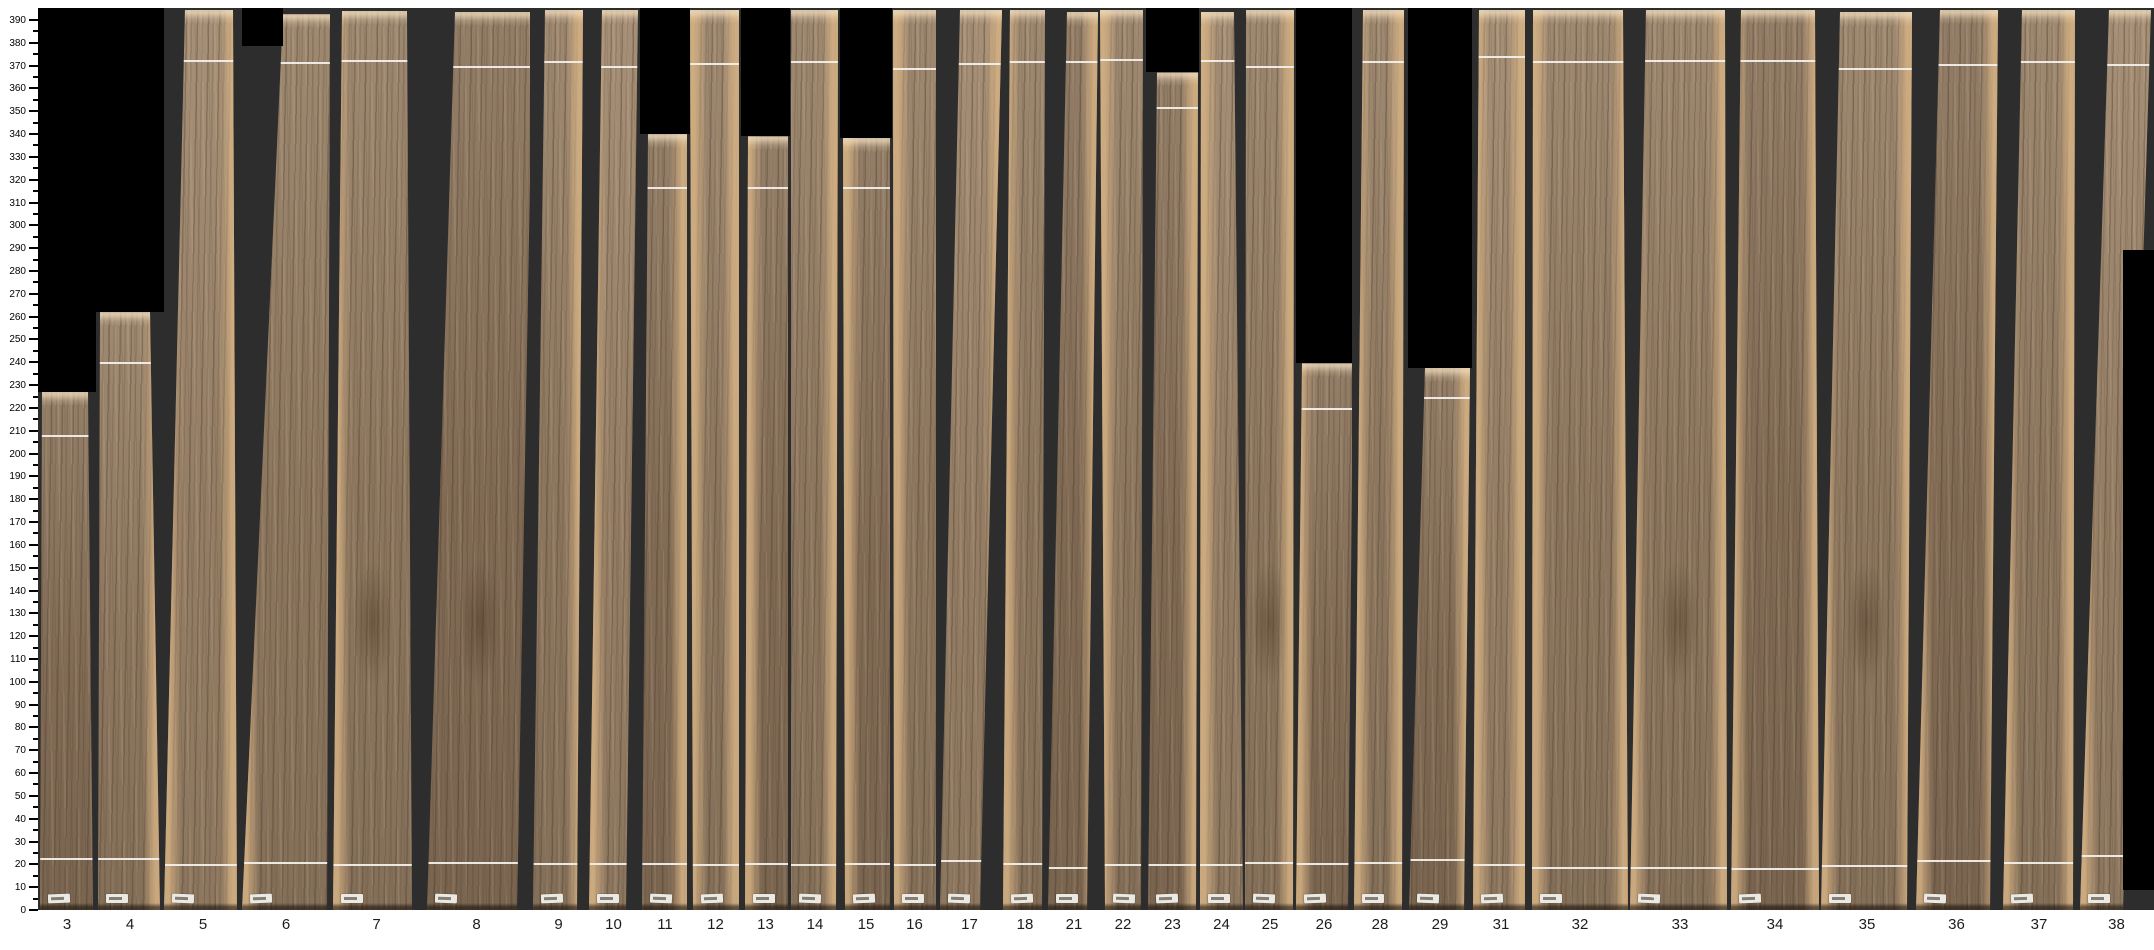 This screenshot has height=950, width=2154. Describe the element at coordinates (714, 459) in the screenshot. I see `plank-12-photo` at that location.